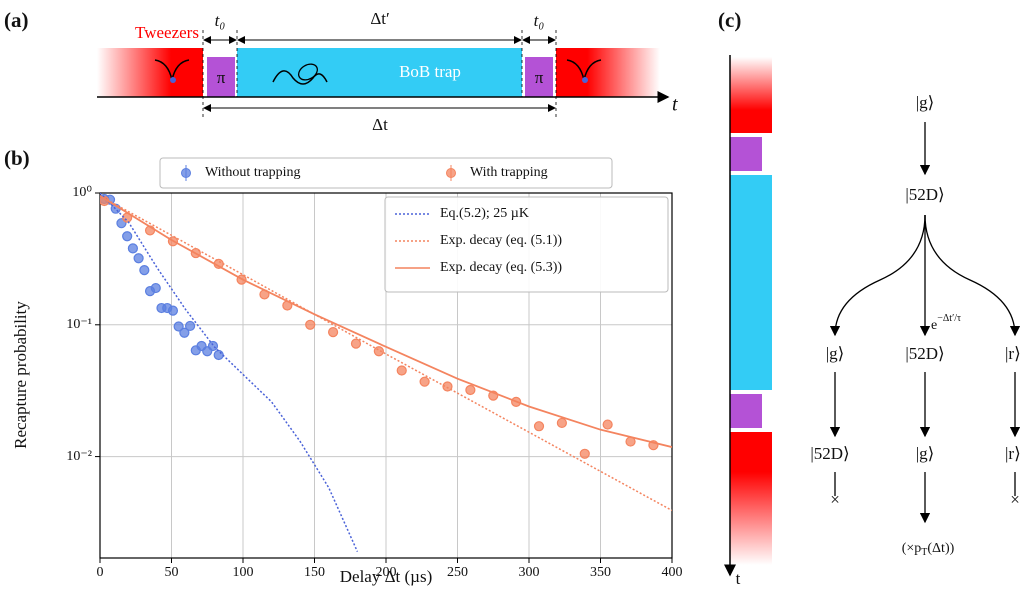 The height and width of the screenshot is (590, 1027). Describe the element at coordinates (430, 71) in the screenshot. I see `bob-label: BoB trap` at that location.